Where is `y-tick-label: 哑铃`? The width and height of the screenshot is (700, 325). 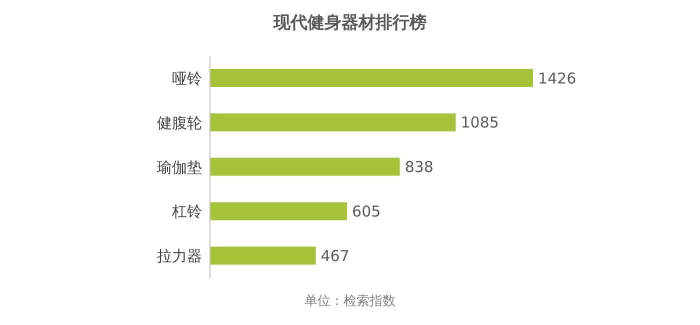 y-tick-label: 哑铃 is located at coordinates (187, 79).